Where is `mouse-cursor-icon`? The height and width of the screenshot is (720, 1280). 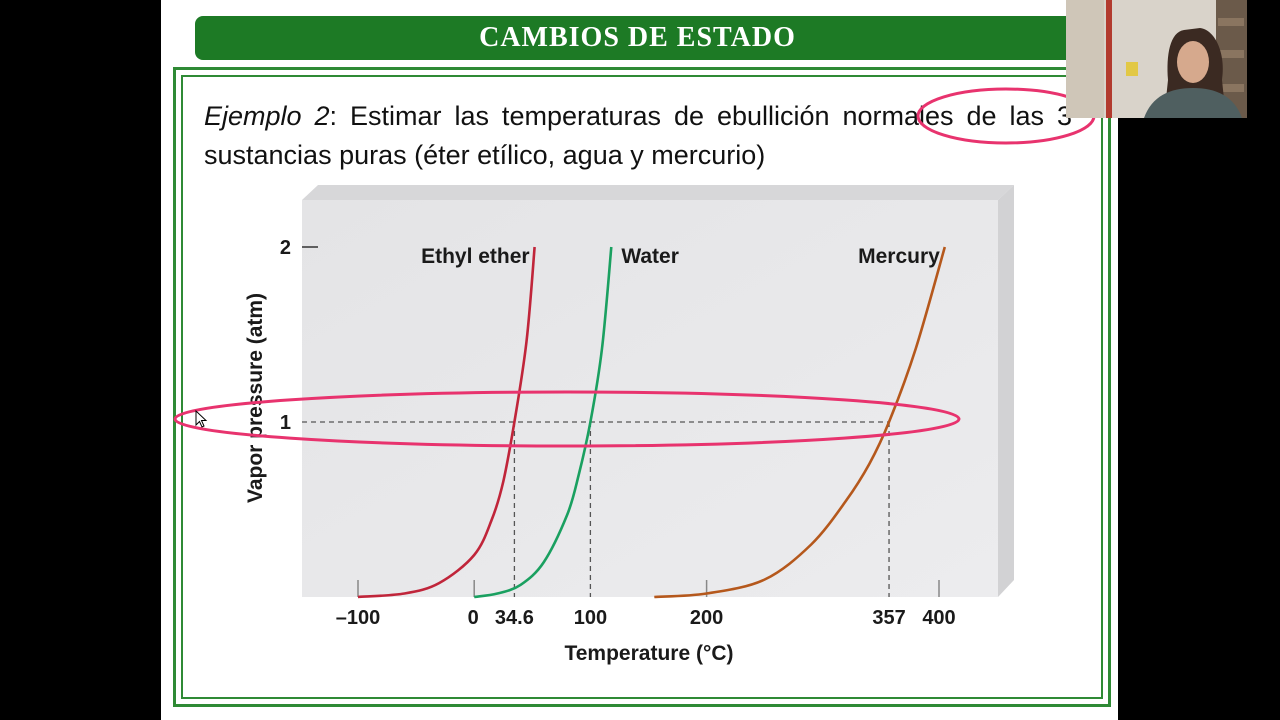
mouse-cursor-icon is located at coordinates (201, 419).